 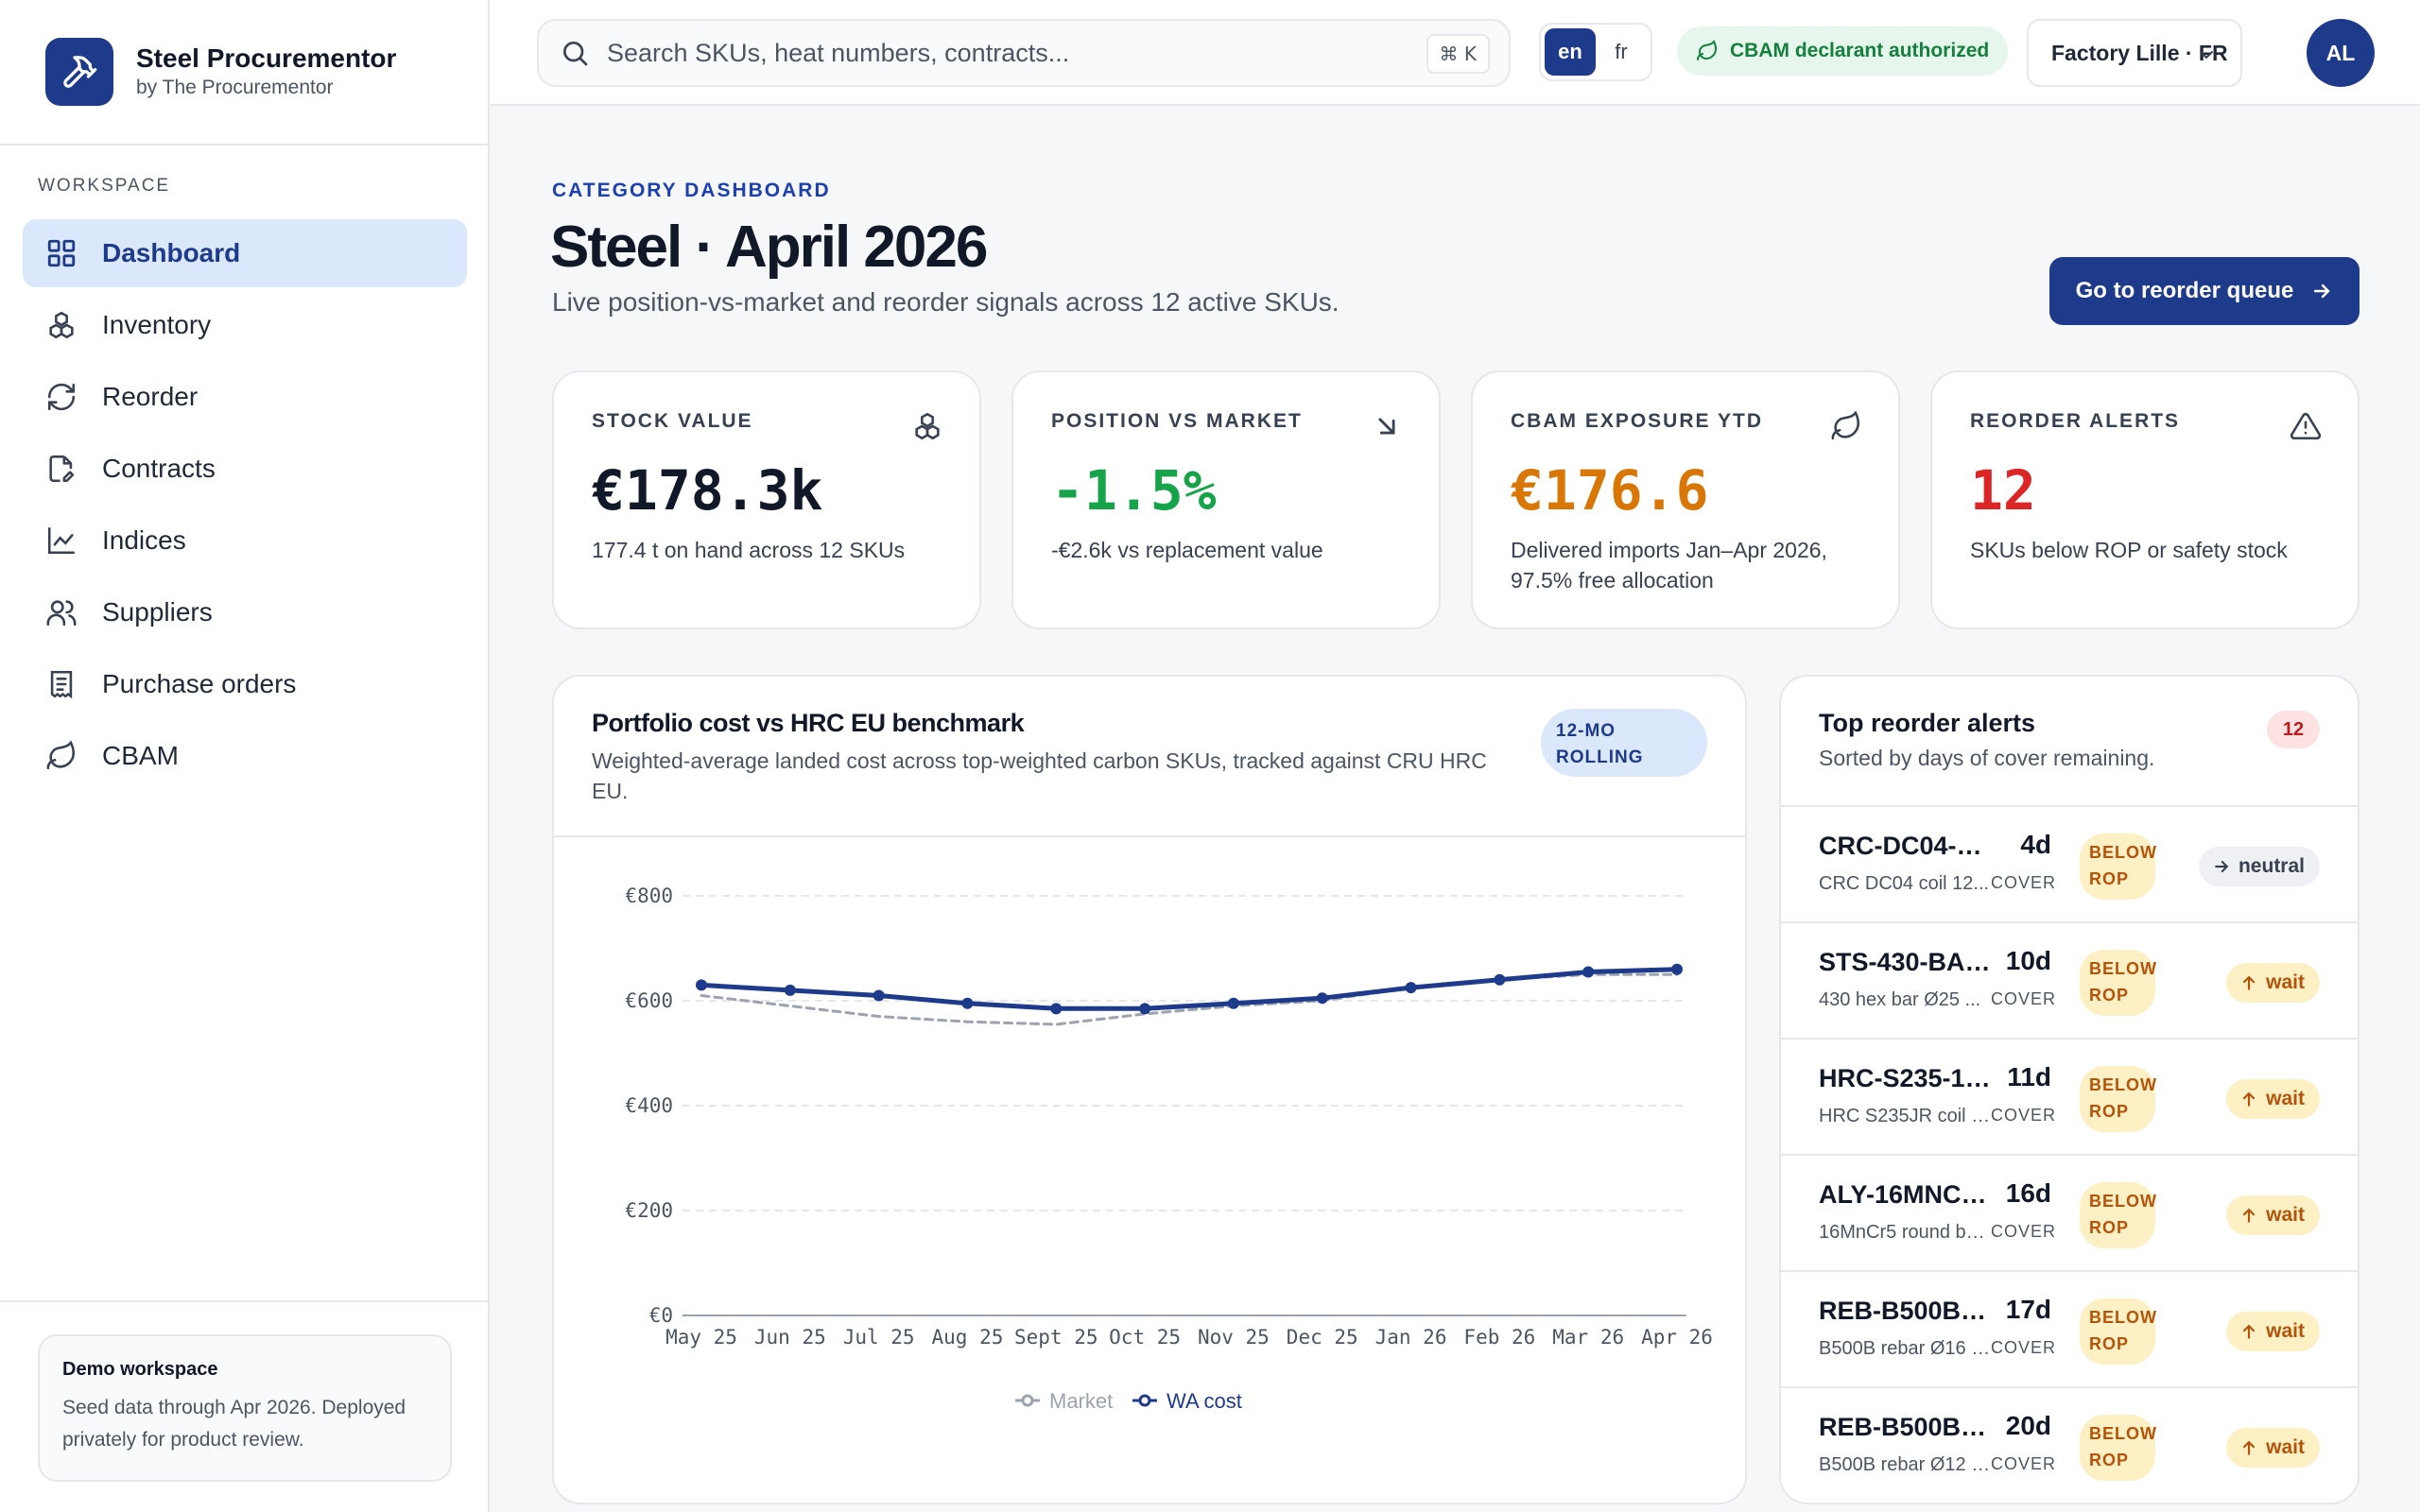 What do you see at coordinates (1056, 1337) in the screenshot?
I see `x-tick-label: Sept 25` at bounding box center [1056, 1337].